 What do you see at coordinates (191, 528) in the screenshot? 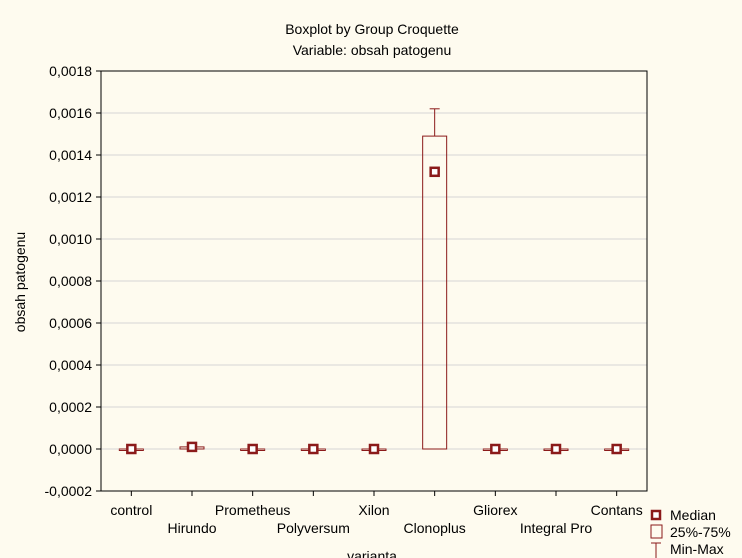
I see `x-tick-label: Hirundo` at bounding box center [191, 528].